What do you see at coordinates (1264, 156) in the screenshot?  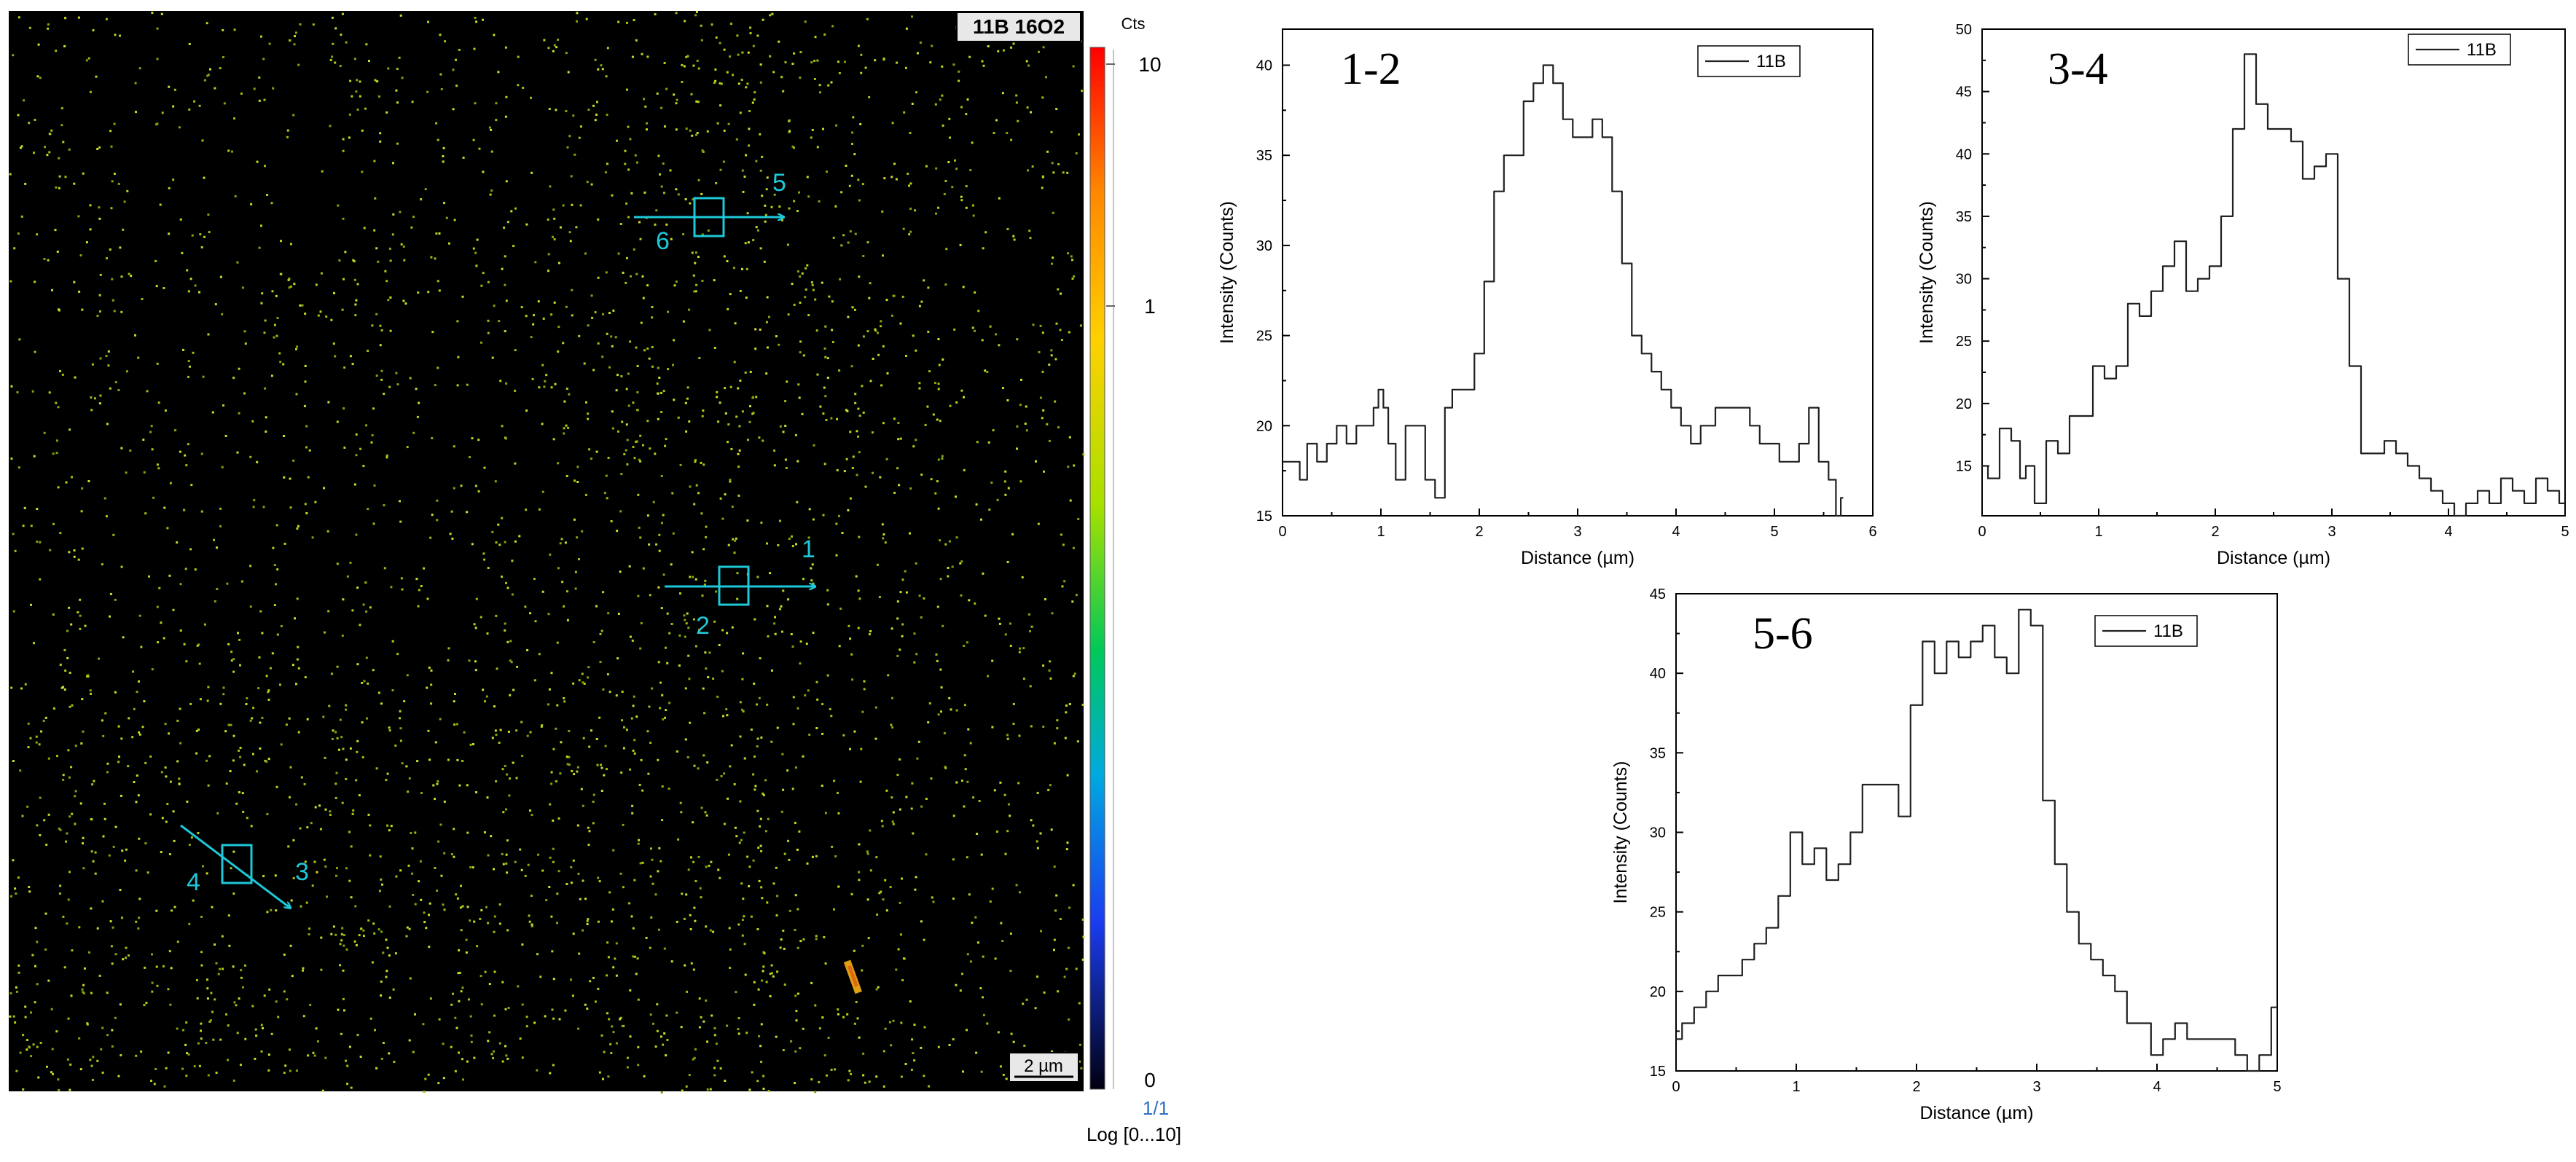 I see `y-tick-label: 35` at bounding box center [1264, 156].